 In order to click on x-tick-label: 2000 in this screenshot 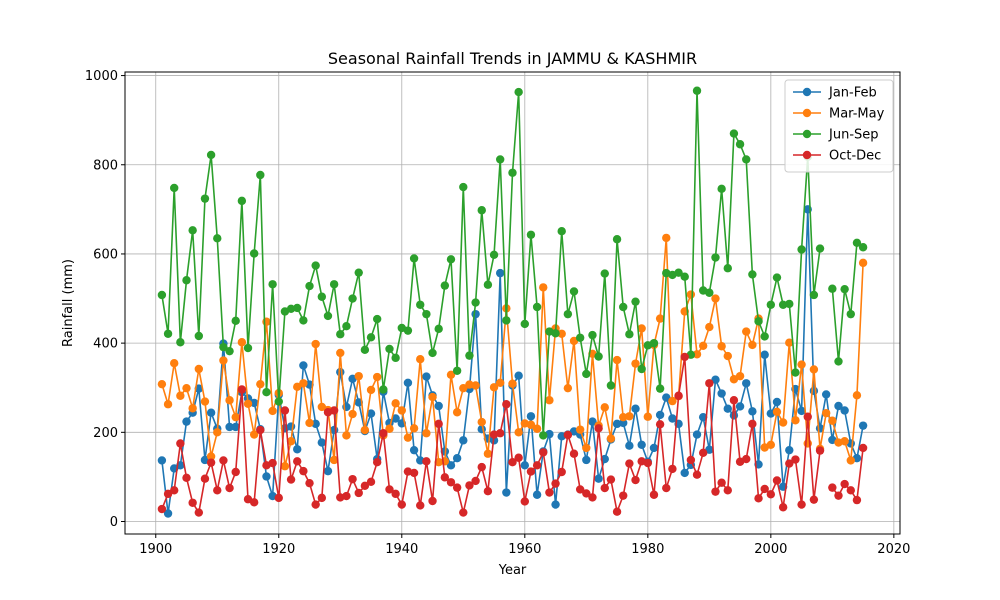, I will do `click(770, 549)`.